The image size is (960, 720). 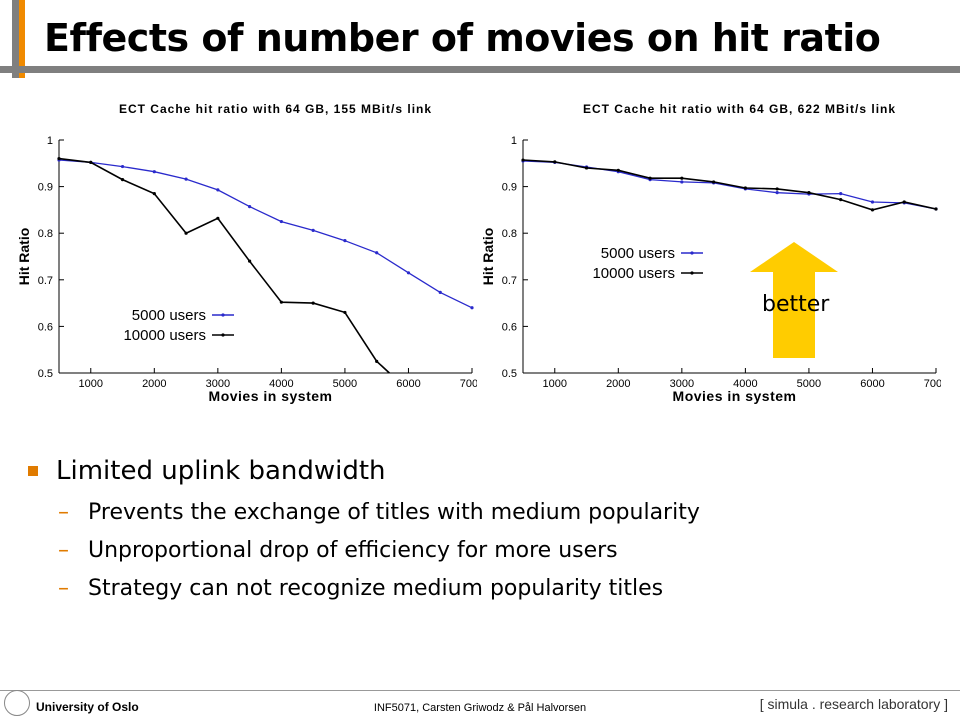 I want to click on title-decoration-gray, so click(x=15, y=39).